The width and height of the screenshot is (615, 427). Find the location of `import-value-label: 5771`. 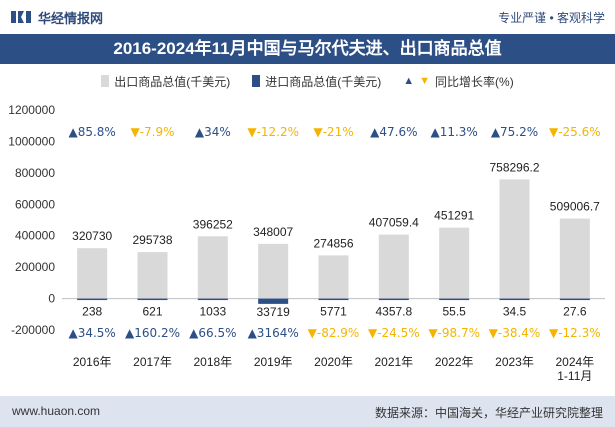

import-value-label: 5771 is located at coordinates (333, 312).